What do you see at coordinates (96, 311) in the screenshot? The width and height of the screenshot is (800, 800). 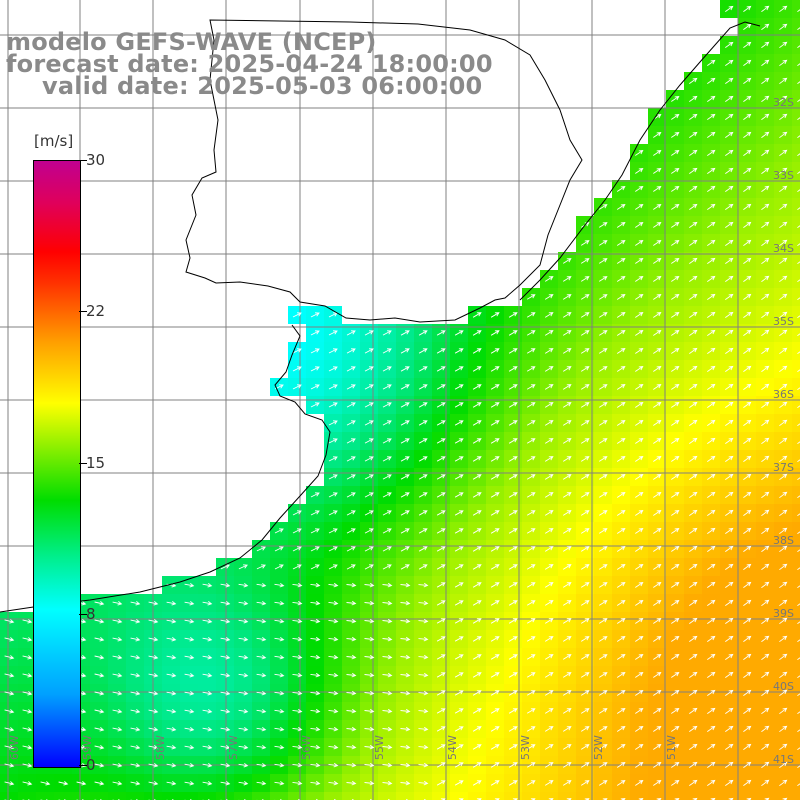 I see `colorbar-tick-label: 22` at bounding box center [96, 311].